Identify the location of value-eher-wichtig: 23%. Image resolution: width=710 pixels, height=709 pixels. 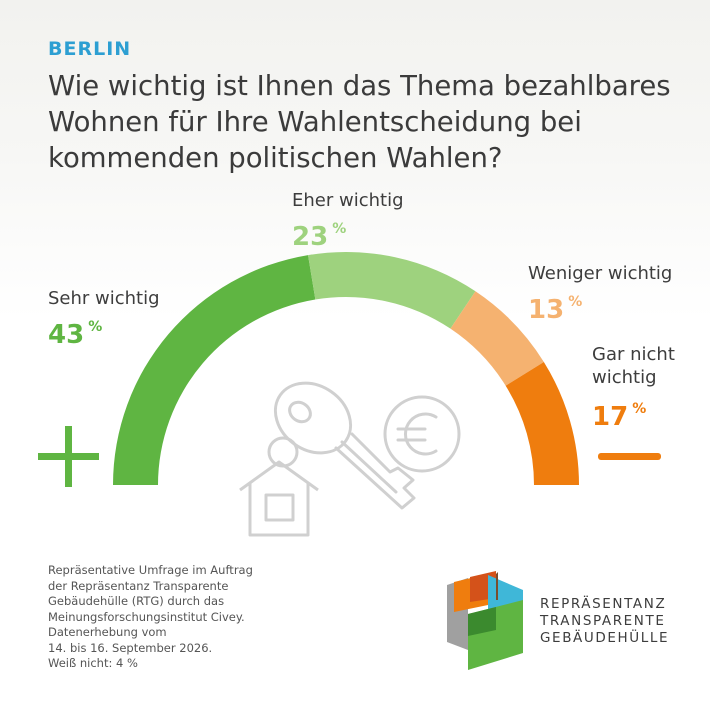
(319, 233).